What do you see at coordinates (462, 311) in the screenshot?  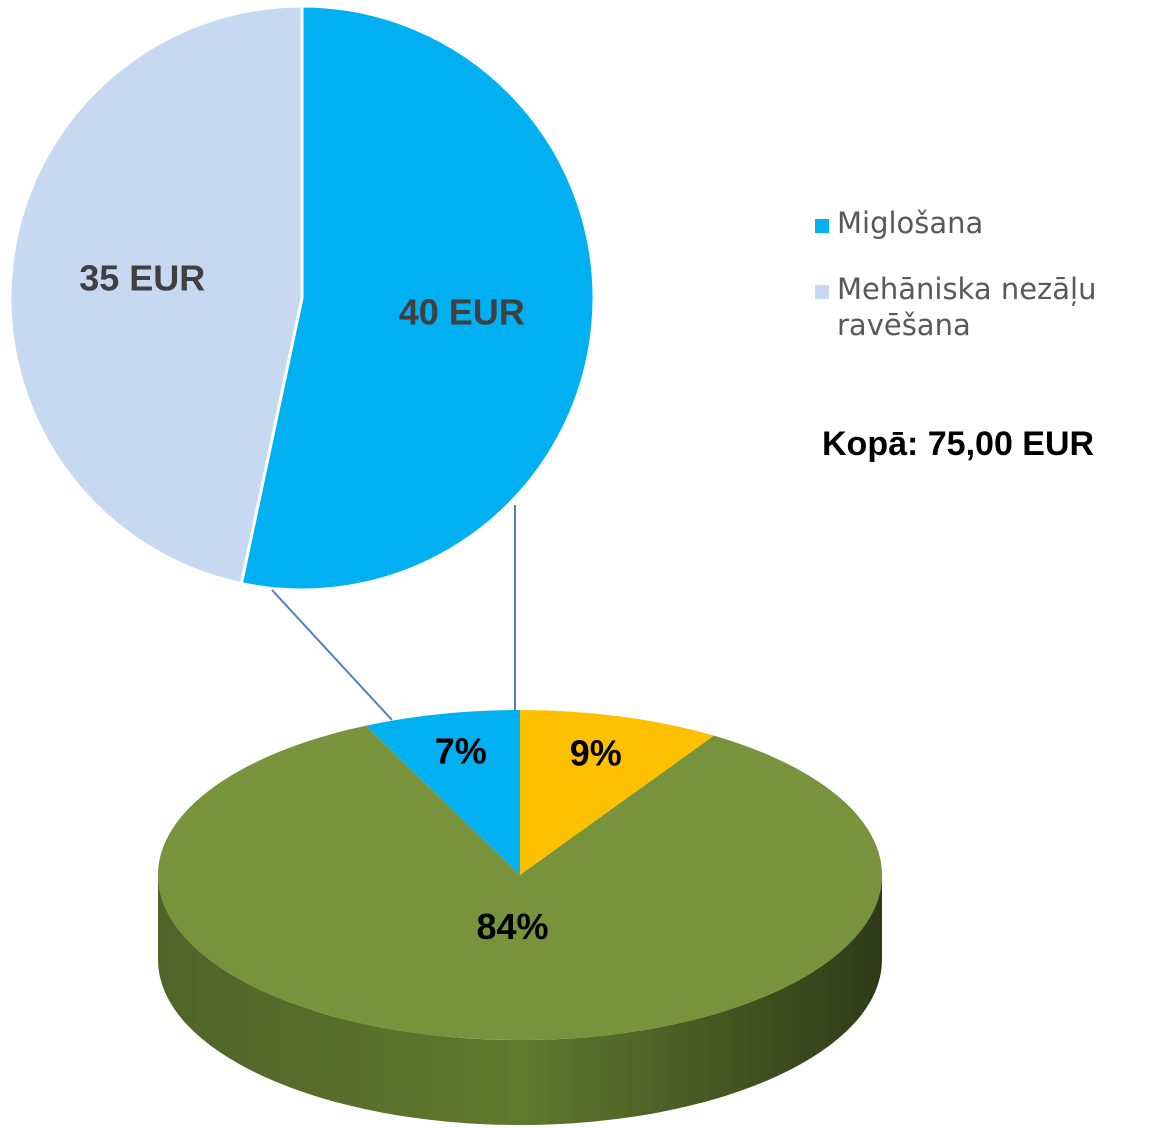 I see `data-label: 40 EUR` at bounding box center [462, 311].